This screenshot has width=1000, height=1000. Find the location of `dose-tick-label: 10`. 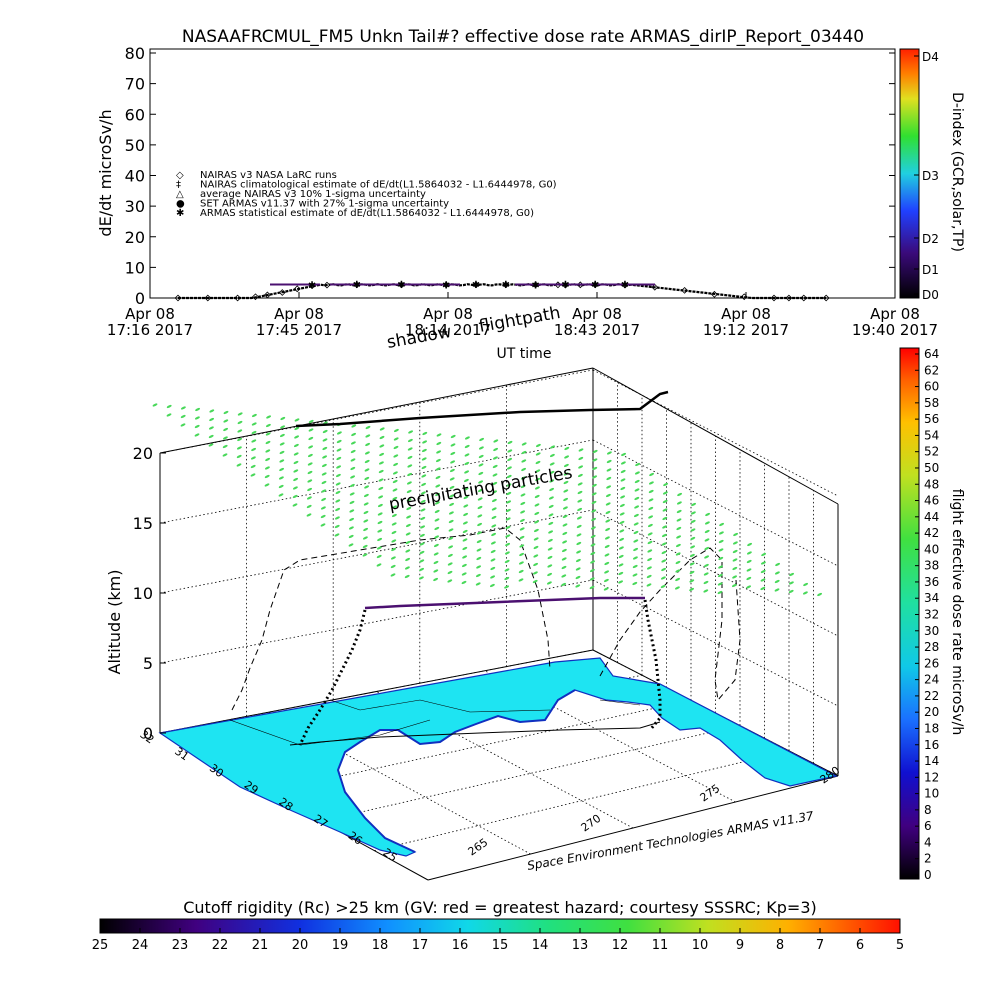

dose-tick-label: 10 is located at coordinates (931, 794).